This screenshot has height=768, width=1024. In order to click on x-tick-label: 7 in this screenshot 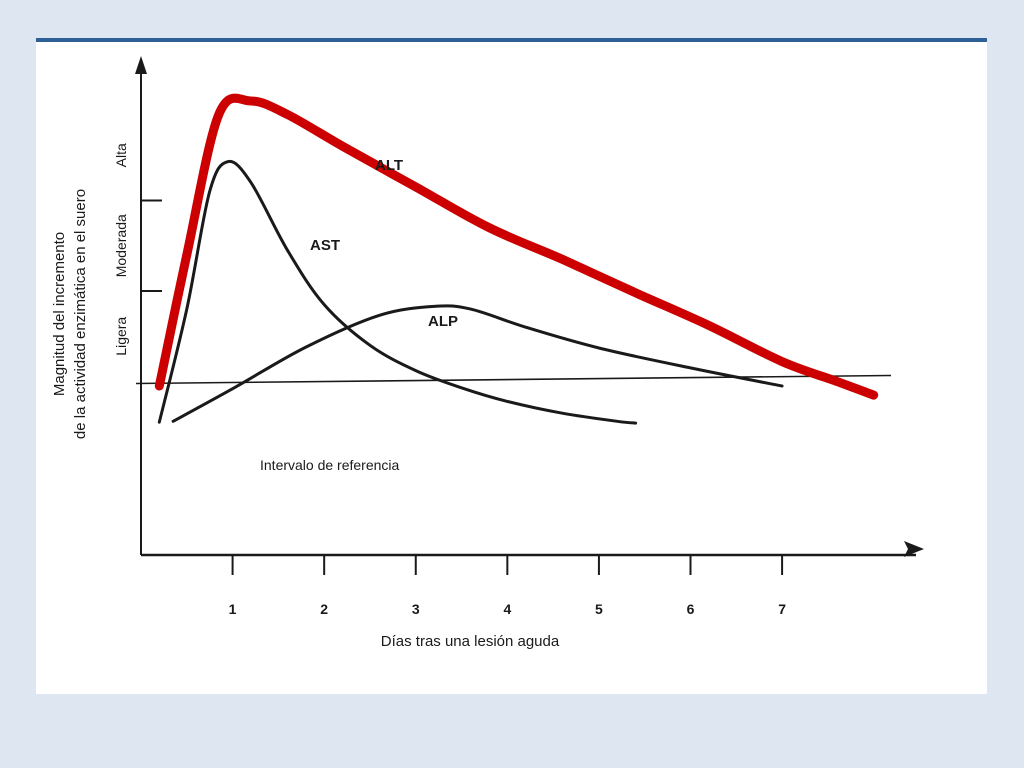, I will do `click(782, 609)`.